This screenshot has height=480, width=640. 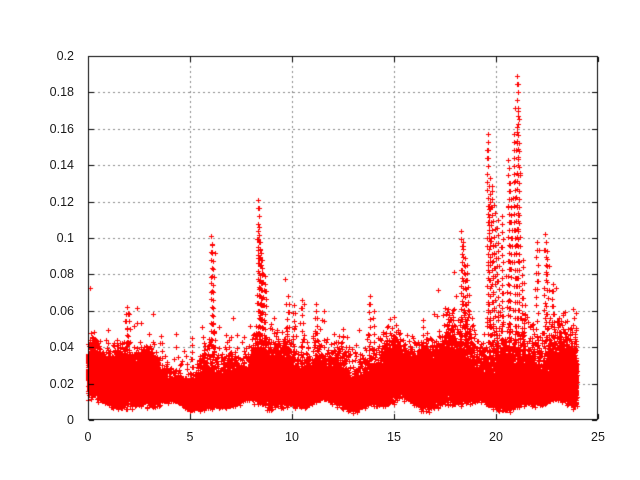 I want to click on x-tick-label: 0, so click(x=88, y=437).